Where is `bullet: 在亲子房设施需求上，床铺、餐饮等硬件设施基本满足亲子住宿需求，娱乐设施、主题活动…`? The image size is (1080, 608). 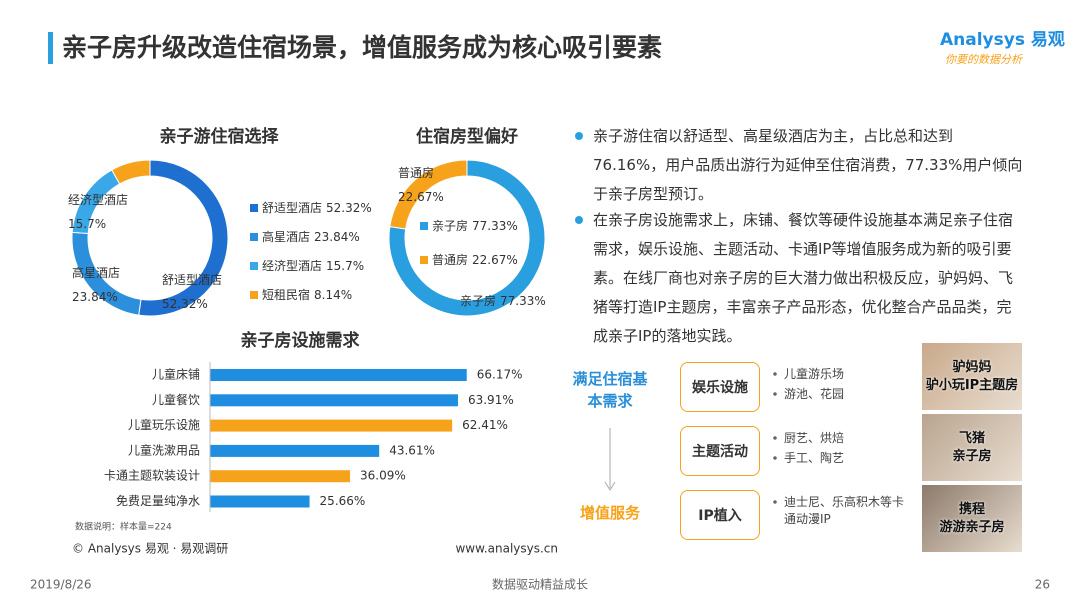 bullet: 在亲子房设施需求上，床铺、餐饮等硬件设施基本满足亲子住宿需求，娱乐设施、主题活动… is located at coordinates (799, 278).